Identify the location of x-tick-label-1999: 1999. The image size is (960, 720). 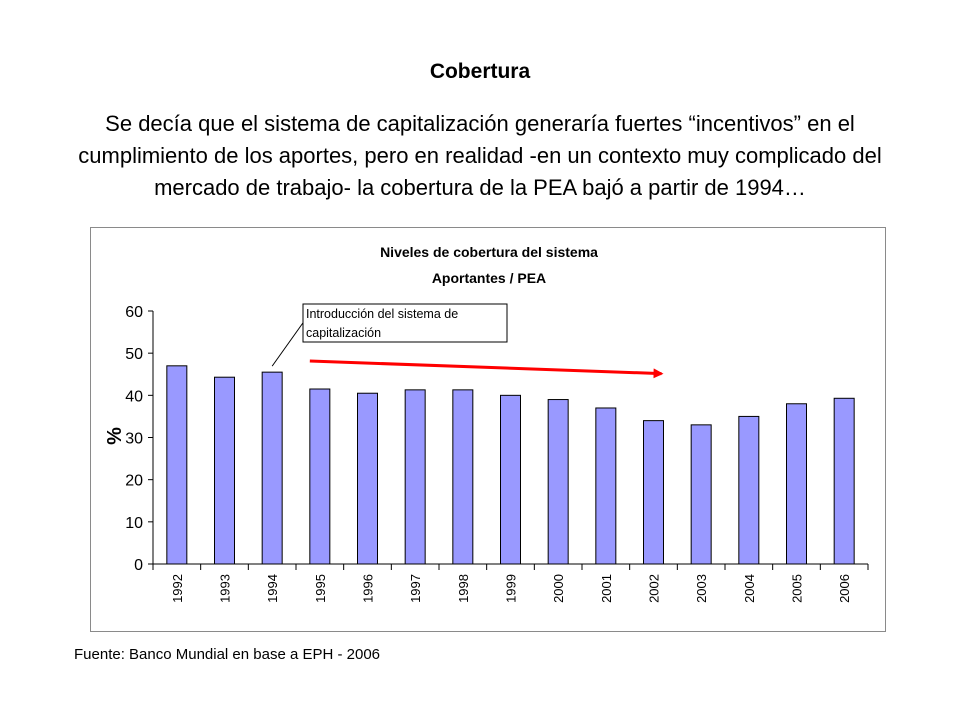
(511, 588).